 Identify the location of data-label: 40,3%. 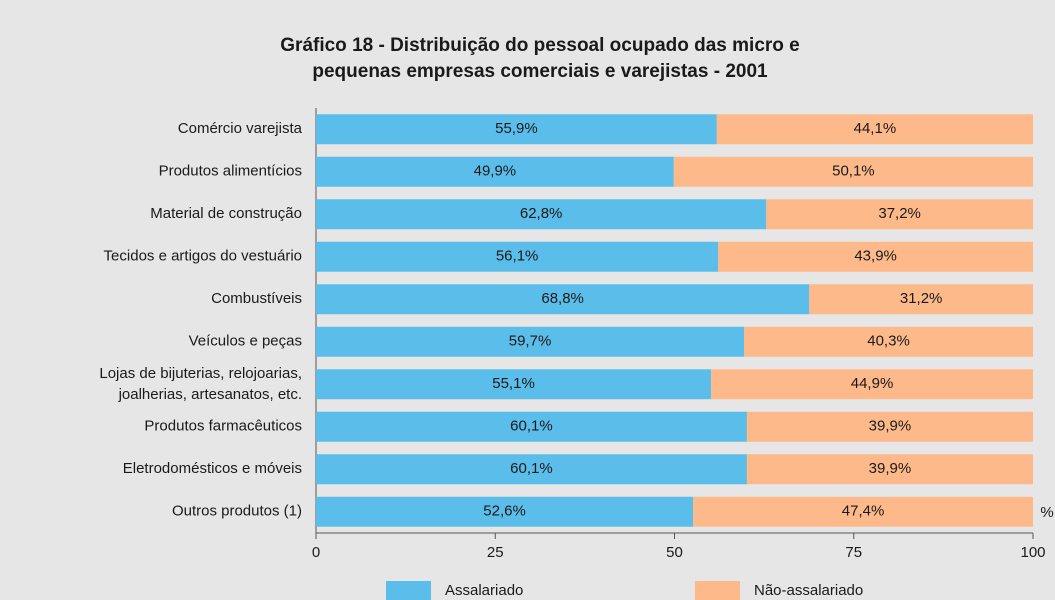
(888, 341).